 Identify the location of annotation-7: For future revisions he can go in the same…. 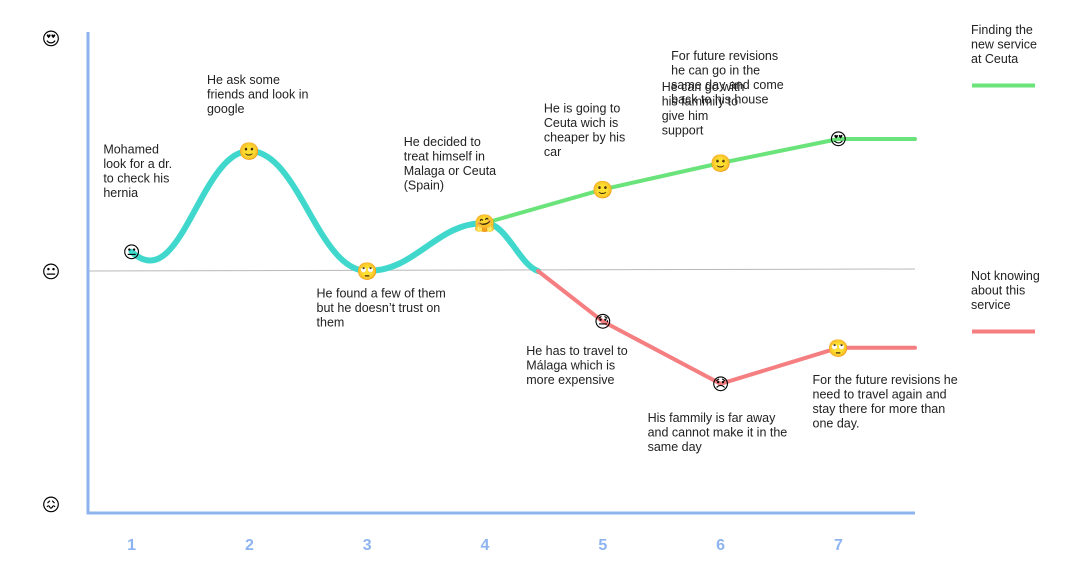
(727, 78).